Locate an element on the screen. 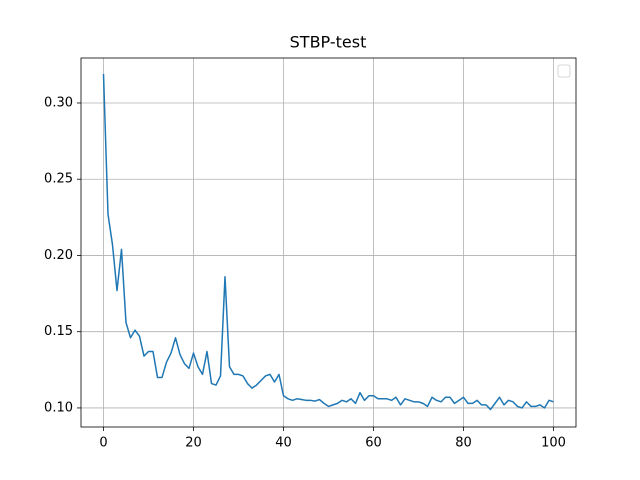 This screenshot has width=640, height=480. chart-title: STBP-test is located at coordinates (328, 42).